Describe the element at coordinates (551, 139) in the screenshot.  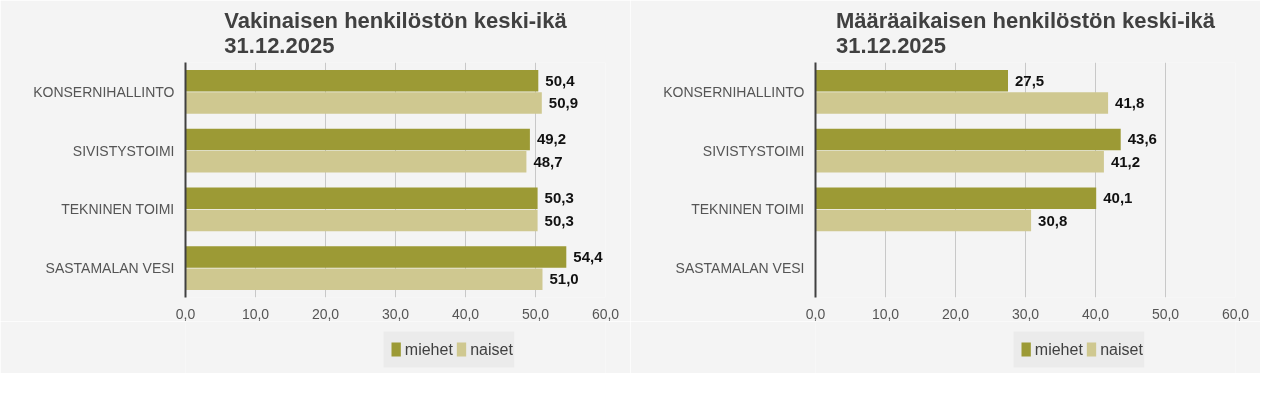
I see `data-label: 49,2` at that location.